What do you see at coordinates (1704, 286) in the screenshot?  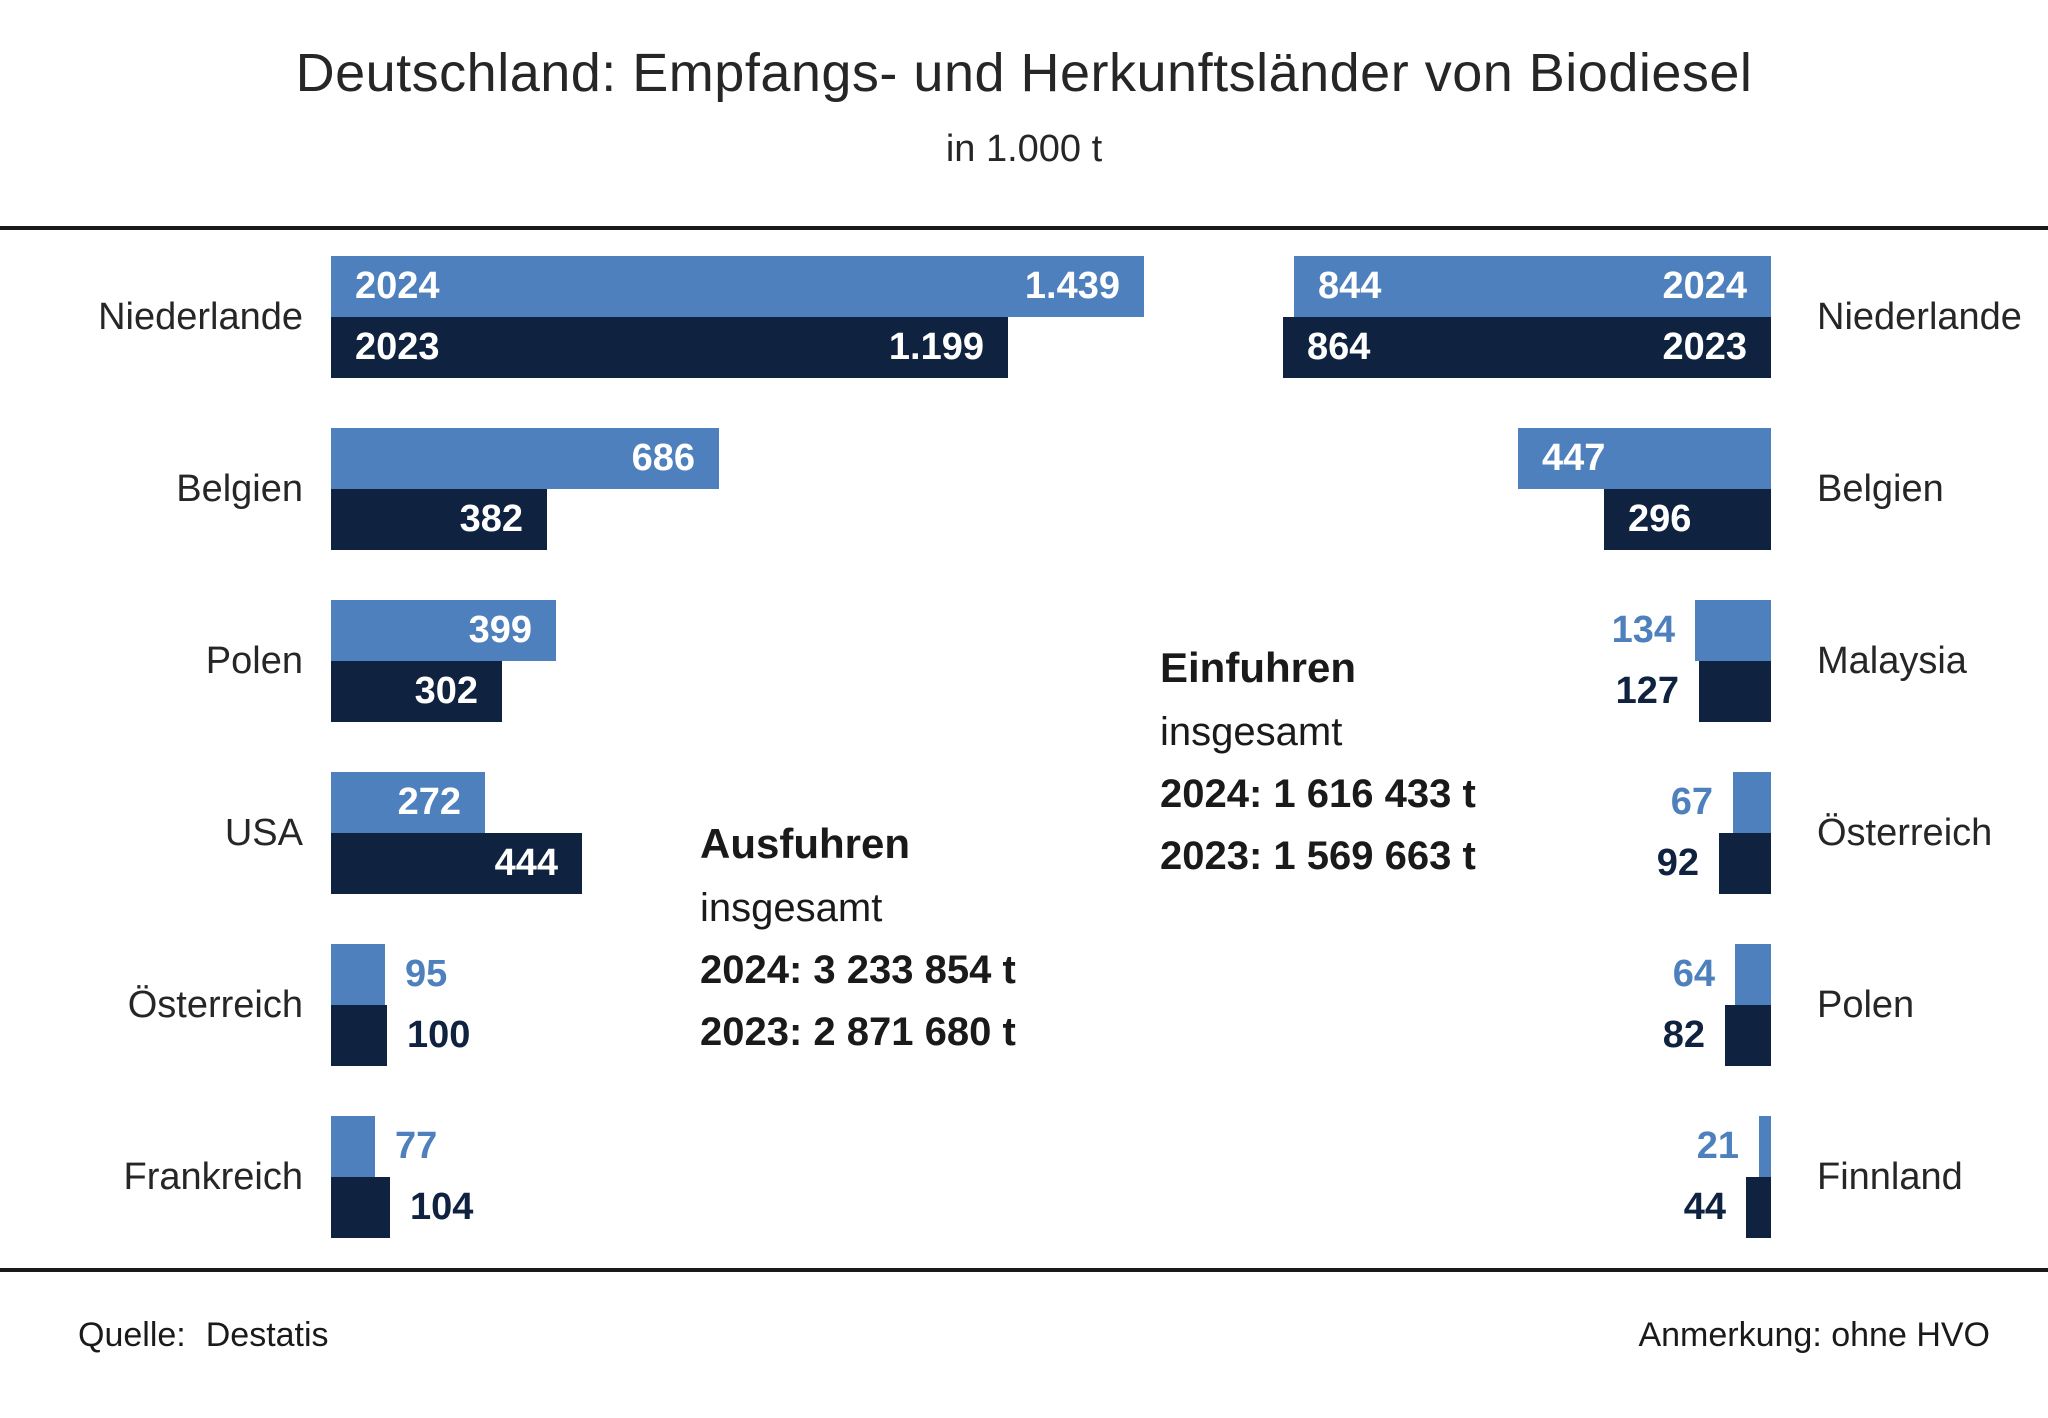 I see `series-year-label-2024-imports: 2024` at bounding box center [1704, 286].